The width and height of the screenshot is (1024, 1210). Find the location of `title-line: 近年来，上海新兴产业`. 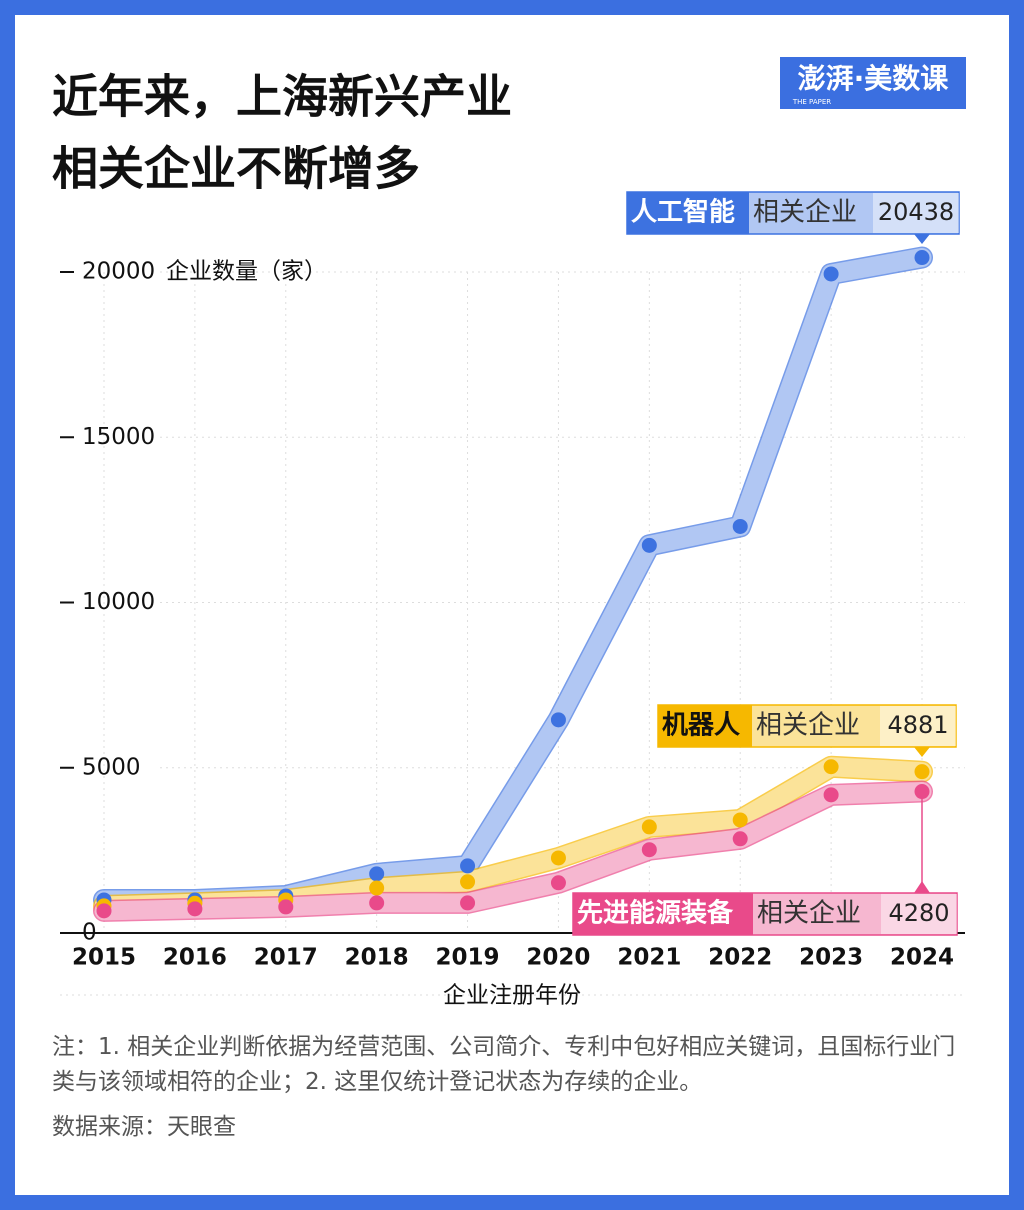

title-line: 近年来，上海新兴产业 is located at coordinates (282, 97).